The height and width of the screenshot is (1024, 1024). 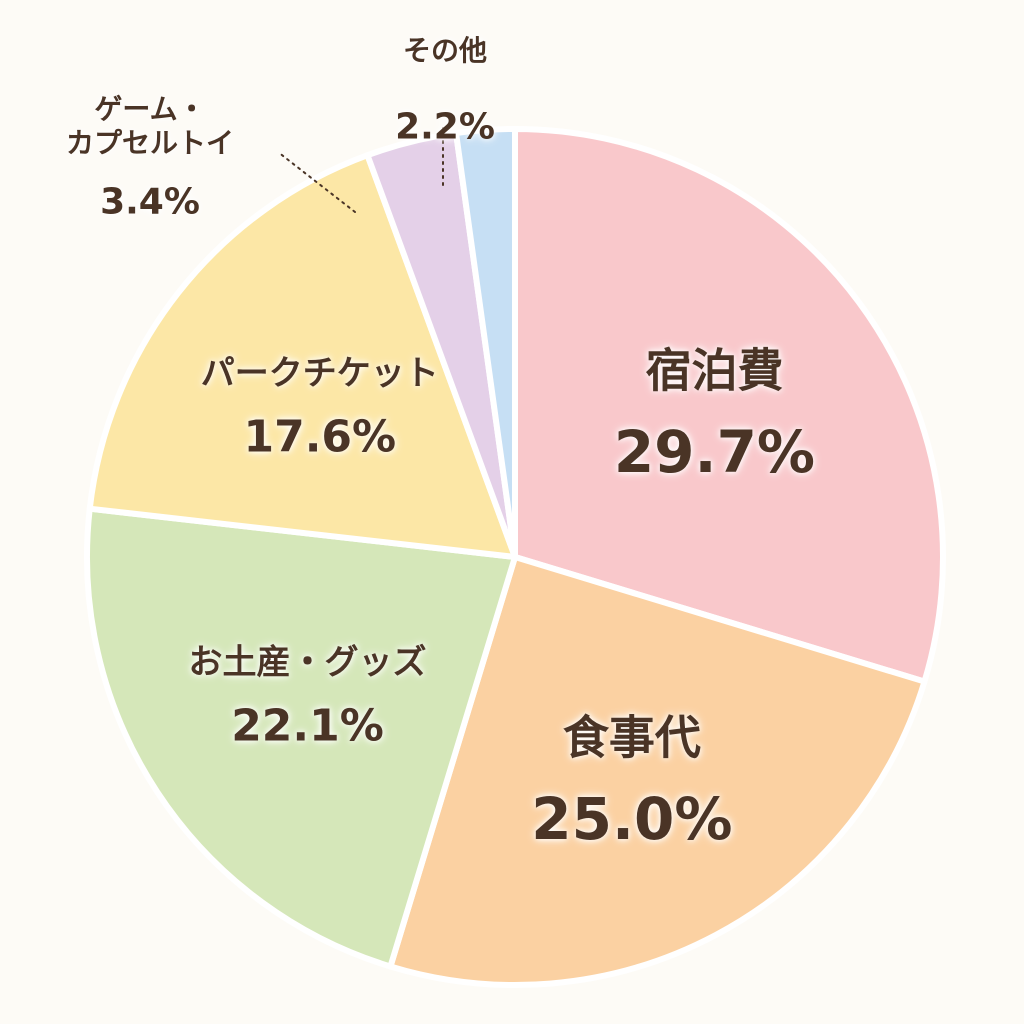 What do you see at coordinates (319, 373) in the screenshot?
I see `slice-label: パークチケット` at bounding box center [319, 373].